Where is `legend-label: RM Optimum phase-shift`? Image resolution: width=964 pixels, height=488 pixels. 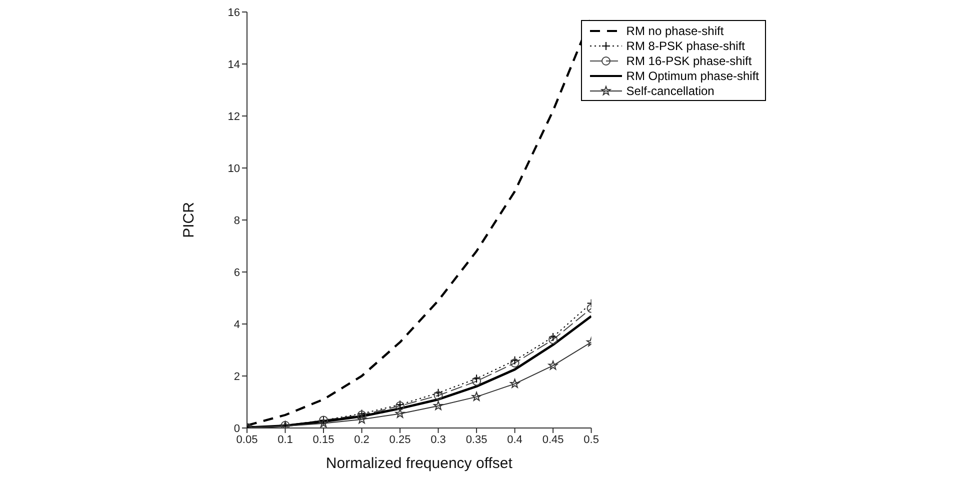
legend-label: RM Optimum phase-shift is located at coordinates (692, 75).